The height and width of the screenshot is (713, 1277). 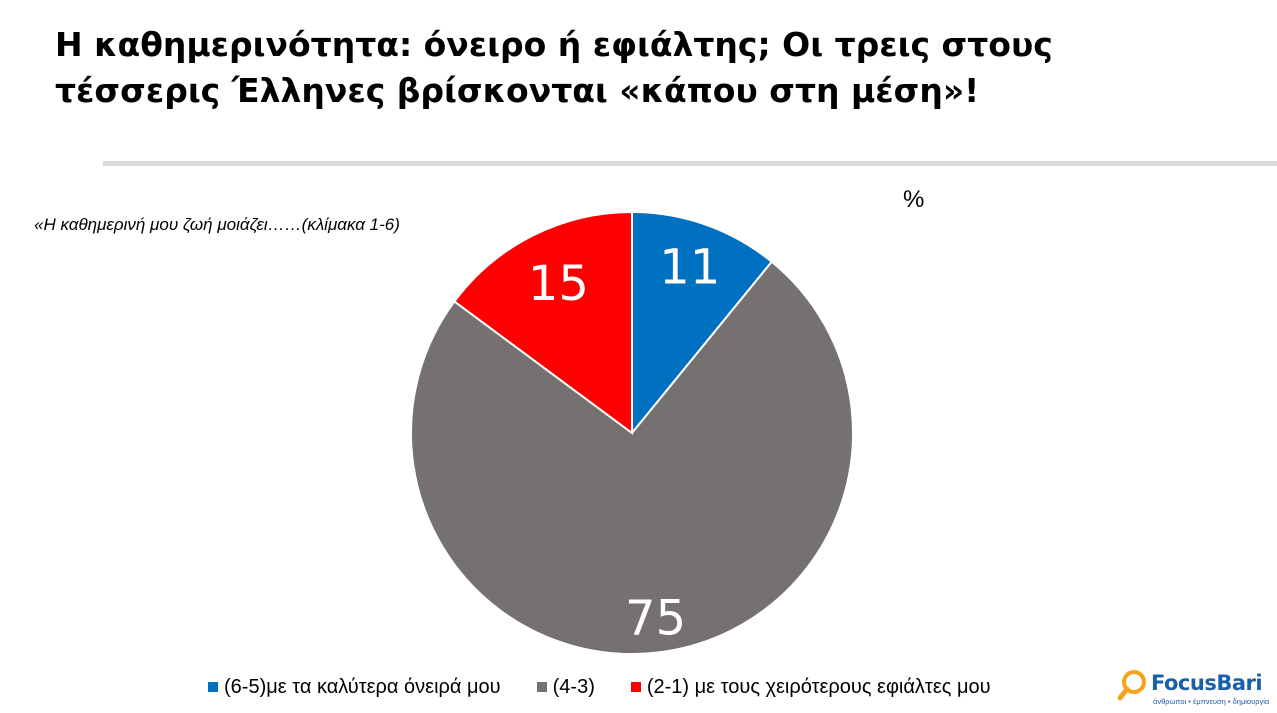 What do you see at coordinates (689, 268) in the screenshot?
I see `pie-data-label: 11` at bounding box center [689, 268].